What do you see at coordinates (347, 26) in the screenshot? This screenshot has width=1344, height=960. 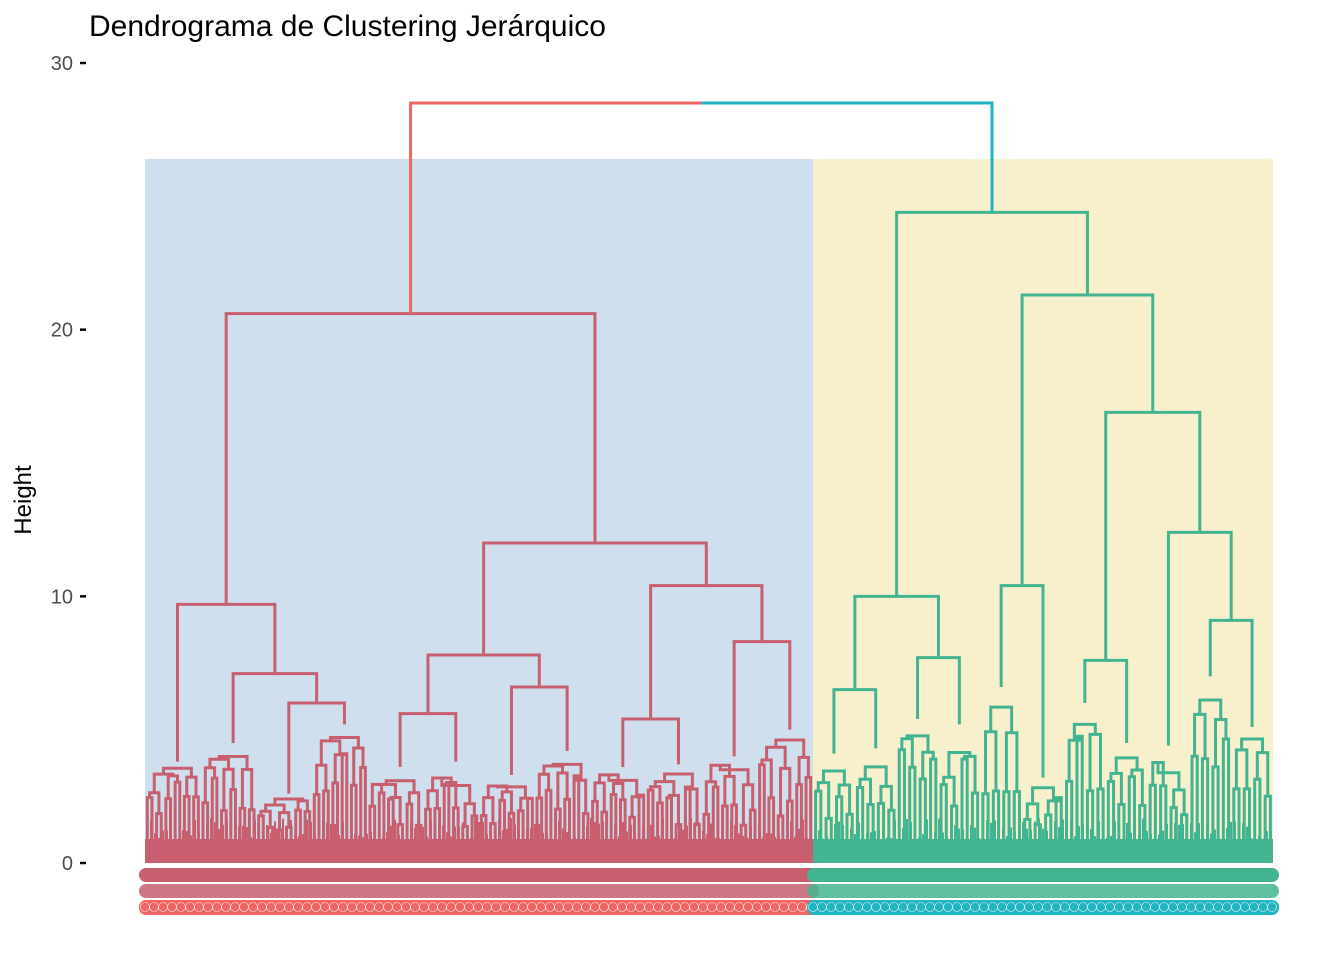 I see `chart-title: Dendrograma de Clustering Jerárquico` at bounding box center [347, 26].